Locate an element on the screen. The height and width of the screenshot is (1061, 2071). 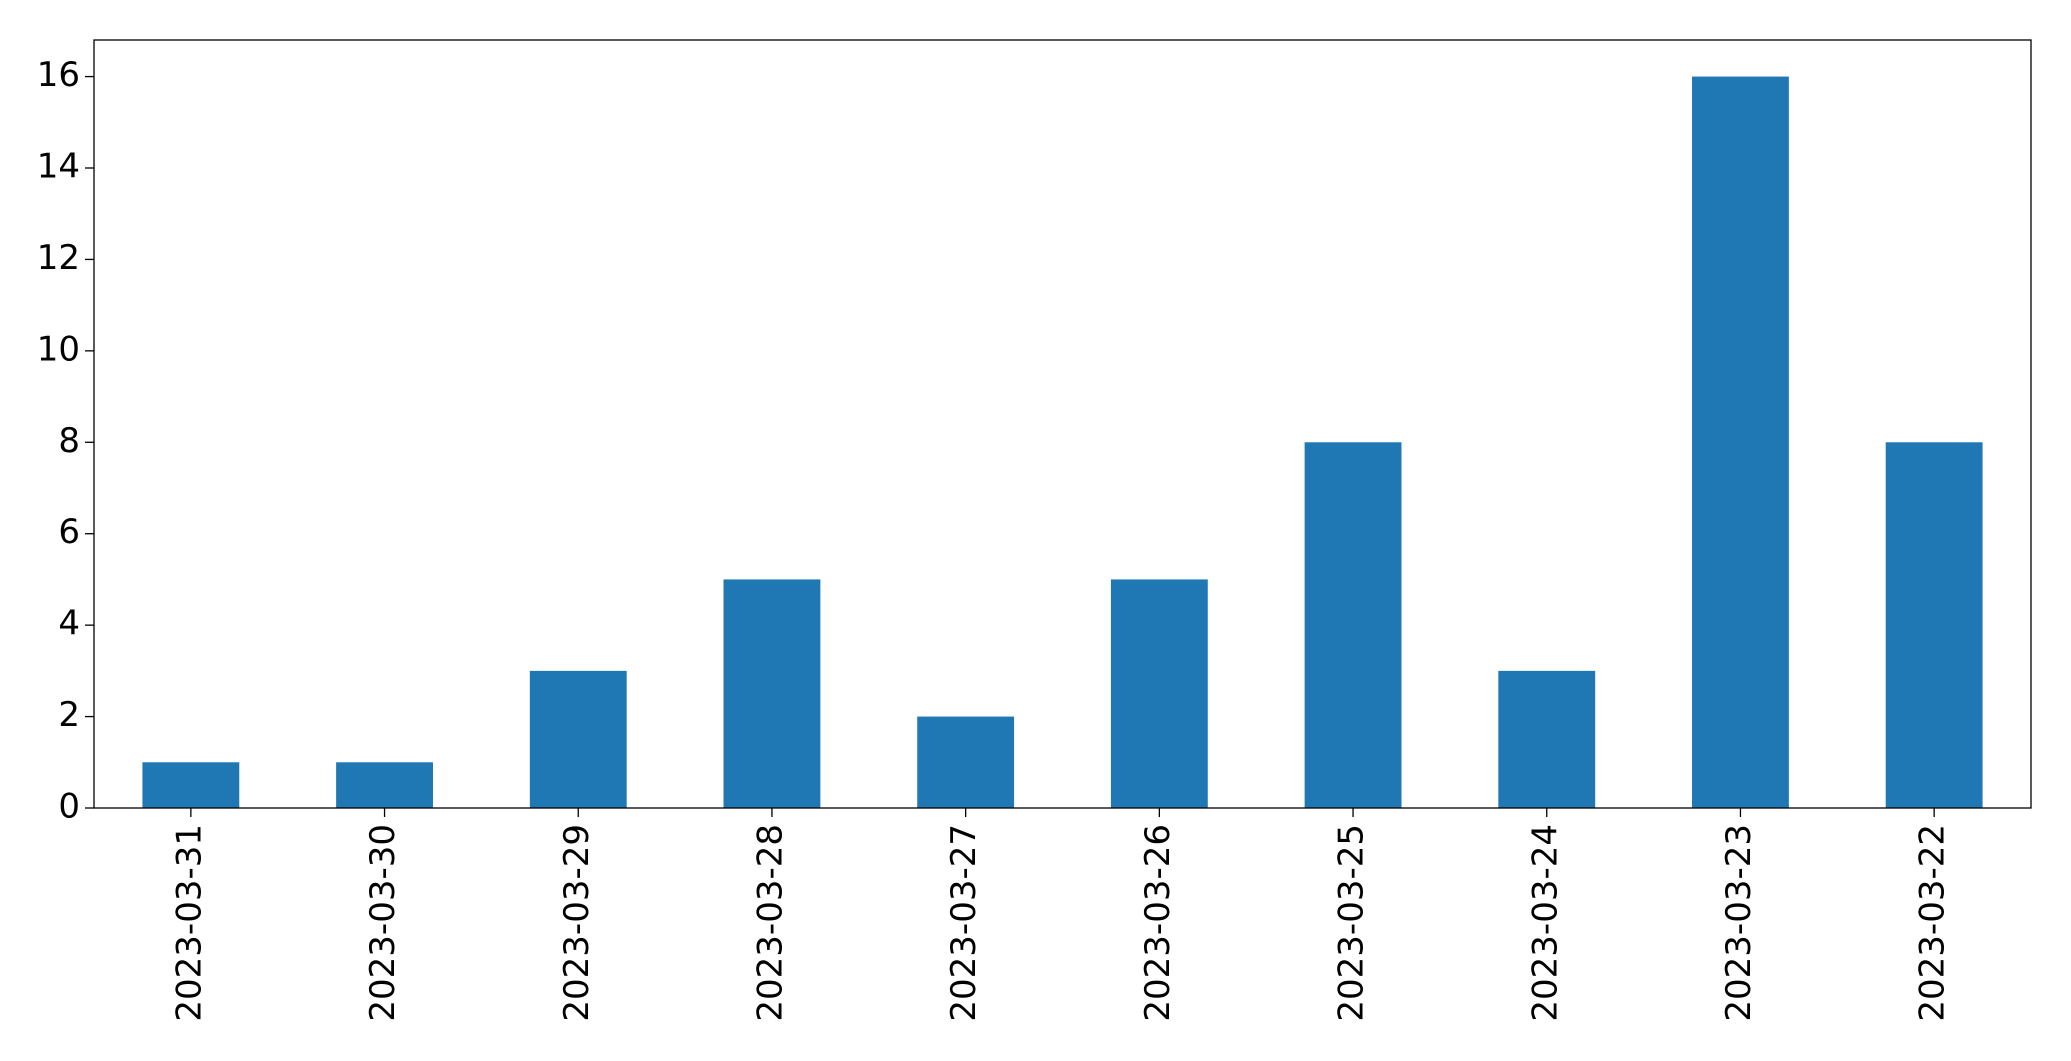
y-tick-label: 8 is located at coordinates (69, 441).